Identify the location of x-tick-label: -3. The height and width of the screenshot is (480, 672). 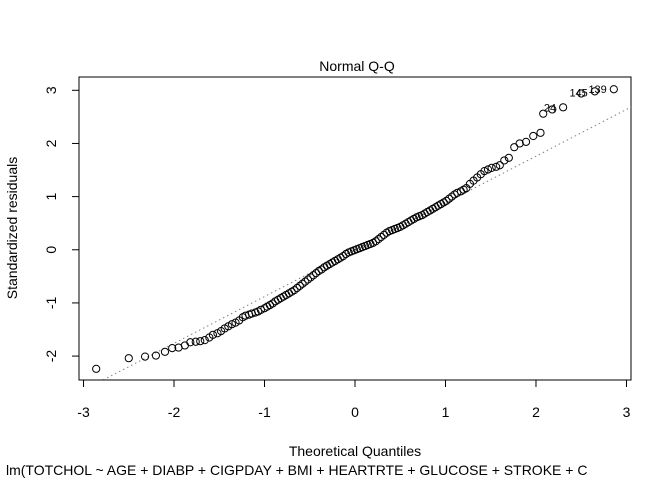
(83, 412).